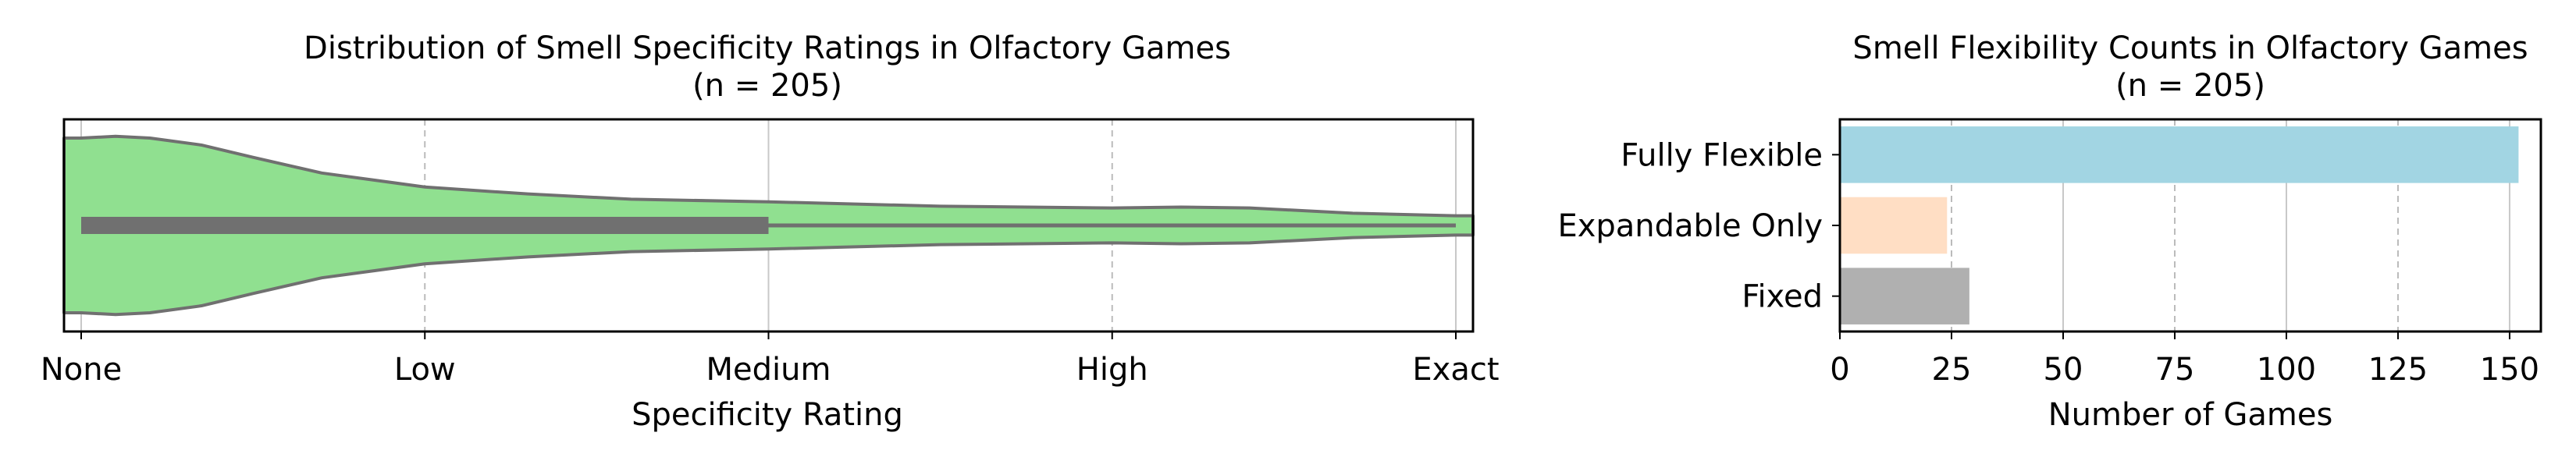 This screenshot has width=2576, height=468. I want to click on bar-y-ticks: Fully Flexible Expandable Only Fixed, so click(1698, 226).